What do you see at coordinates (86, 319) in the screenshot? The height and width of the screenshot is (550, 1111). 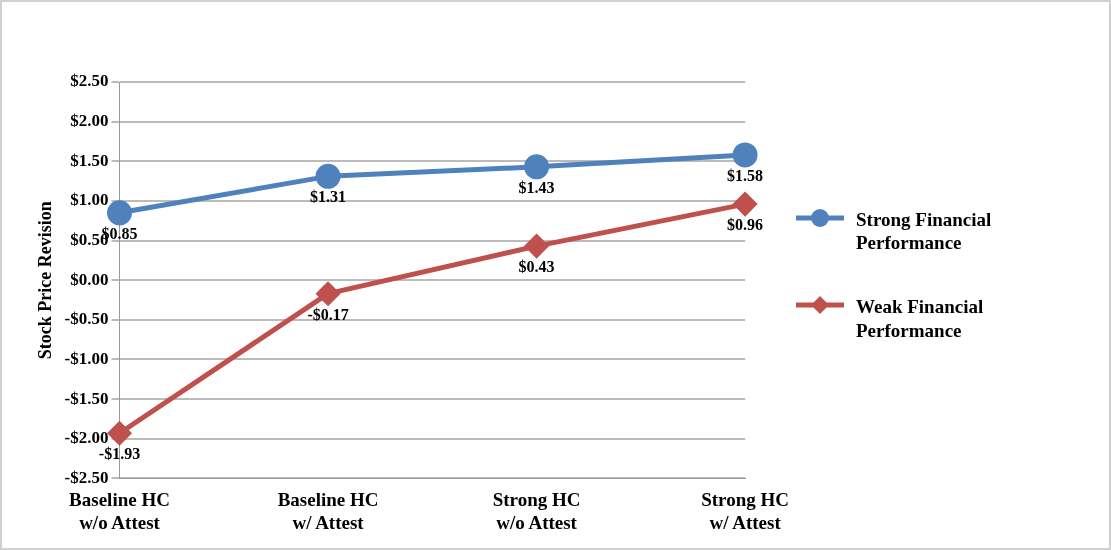 I see `y-tick-label: -$0.50` at bounding box center [86, 319].